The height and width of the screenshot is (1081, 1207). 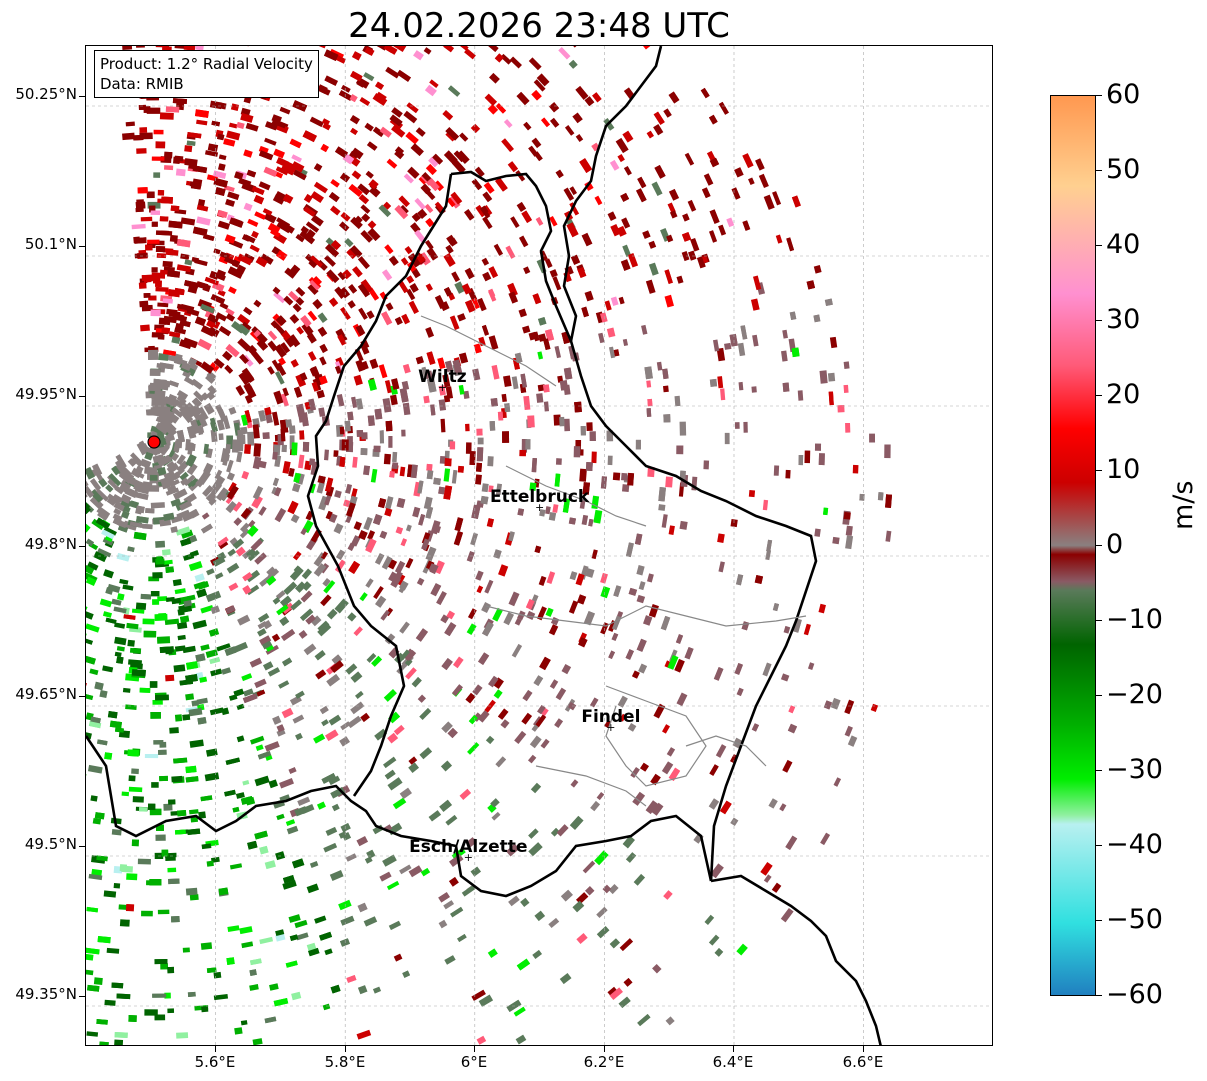 What do you see at coordinates (610, 727) in the screenshot?
I see `city-marker: +` at bounding box center [610, 727].